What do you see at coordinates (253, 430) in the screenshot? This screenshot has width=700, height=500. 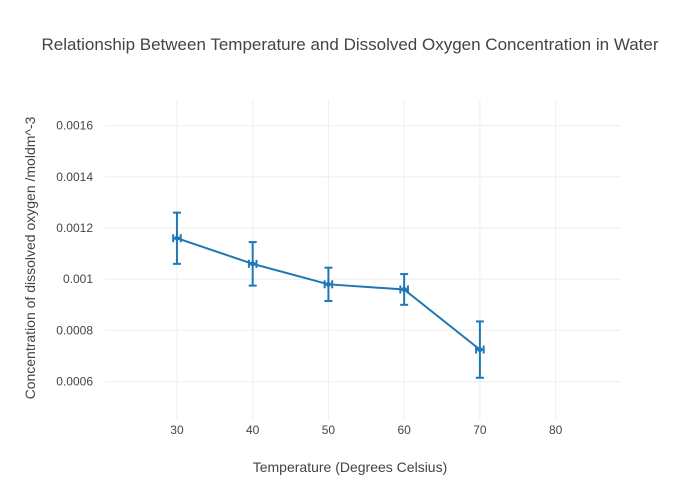 I see `x-tick-label: 40` at bounding box center [253, 430].